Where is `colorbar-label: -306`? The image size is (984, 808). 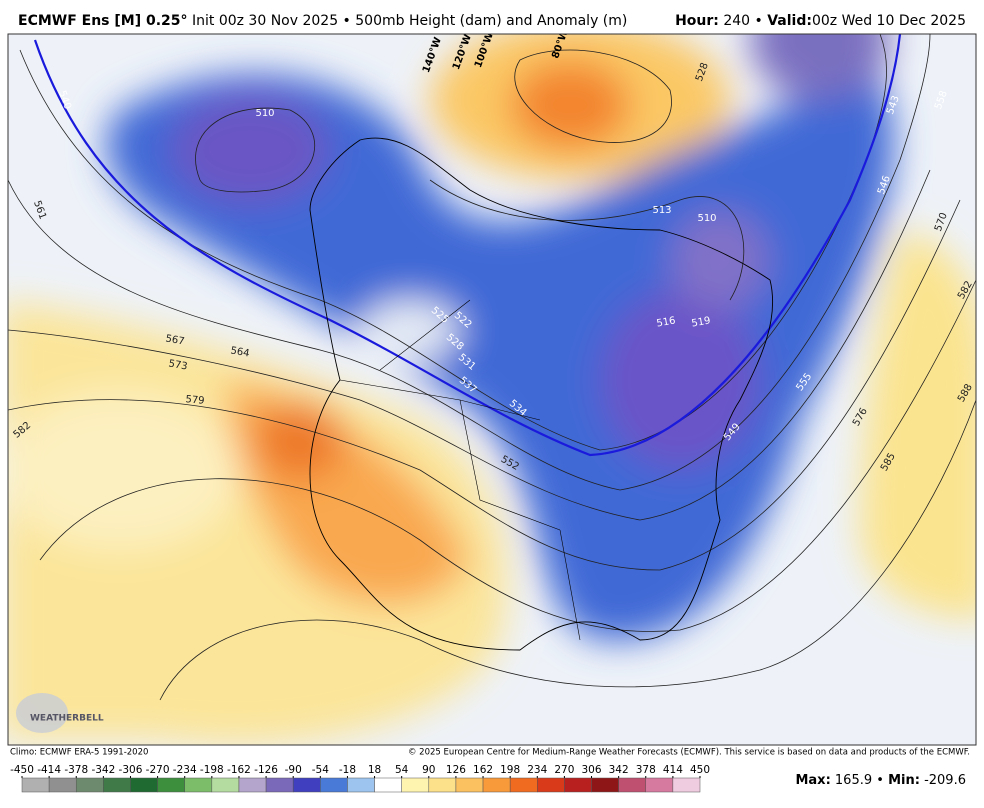
colorbar-label: -306 is located at coordinates (131, 770).